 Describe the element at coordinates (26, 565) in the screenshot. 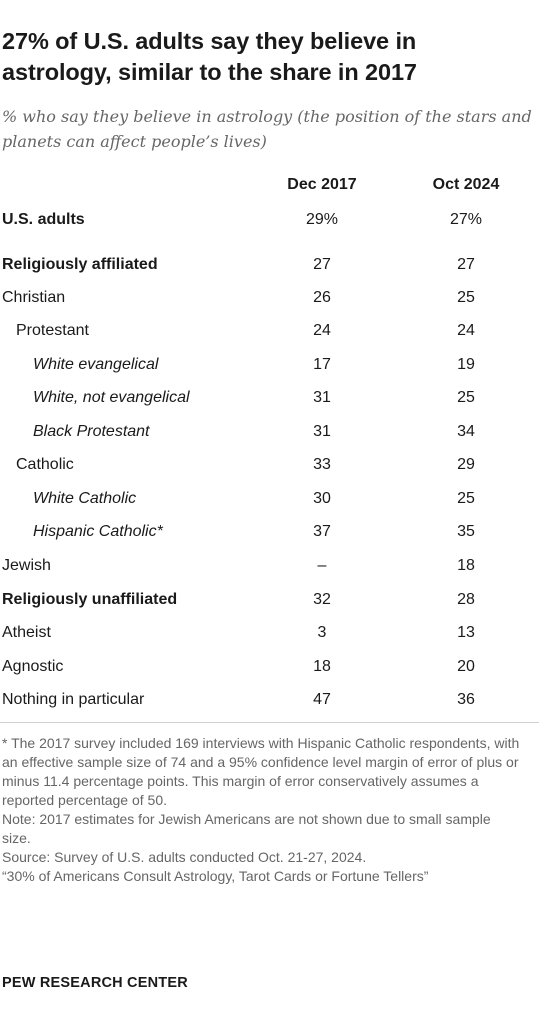

I see `row-label: Jewish` at that location.